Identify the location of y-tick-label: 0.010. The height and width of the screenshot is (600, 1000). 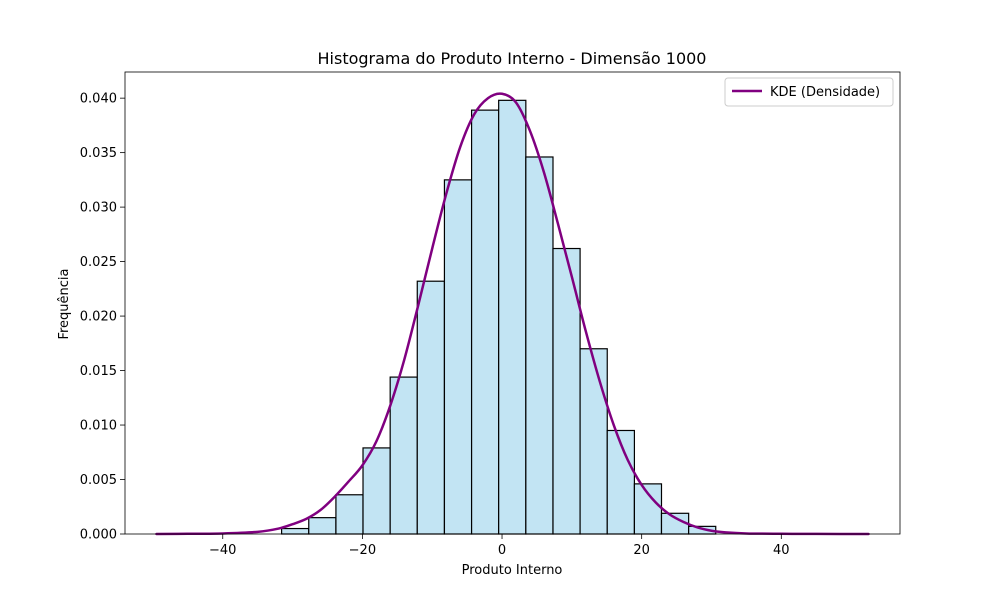
(98, 426).